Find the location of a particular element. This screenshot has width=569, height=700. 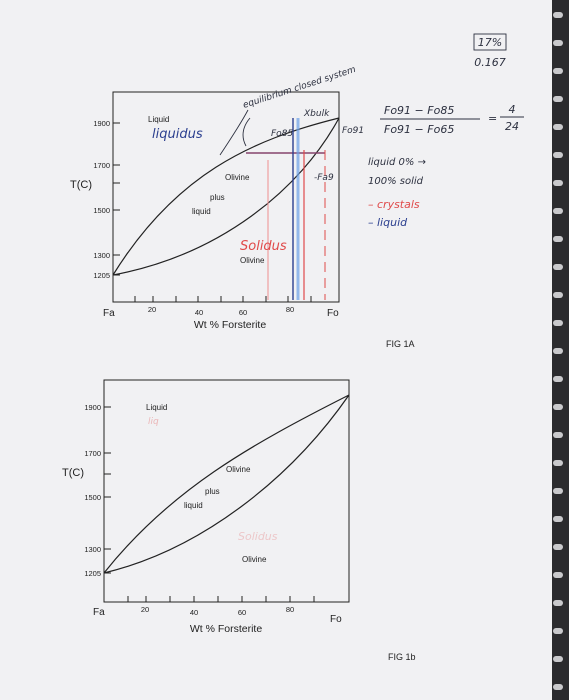

fig1a-hand-equilibrium: equilibrium closed system is located at coordinates (300, 88).